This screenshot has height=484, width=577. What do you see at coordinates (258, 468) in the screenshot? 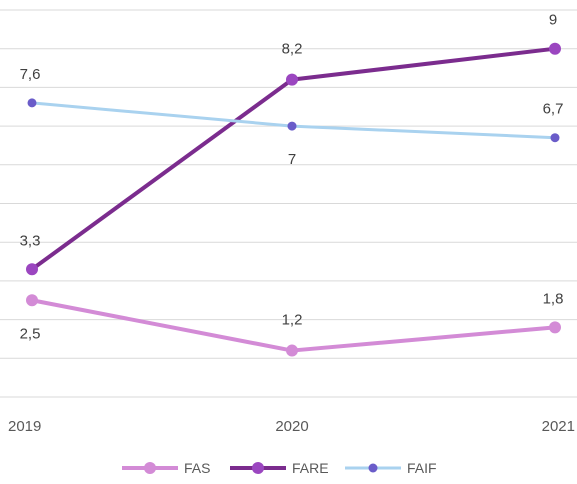
I see `legend-marker-fare` at bounding box center [258, 468].